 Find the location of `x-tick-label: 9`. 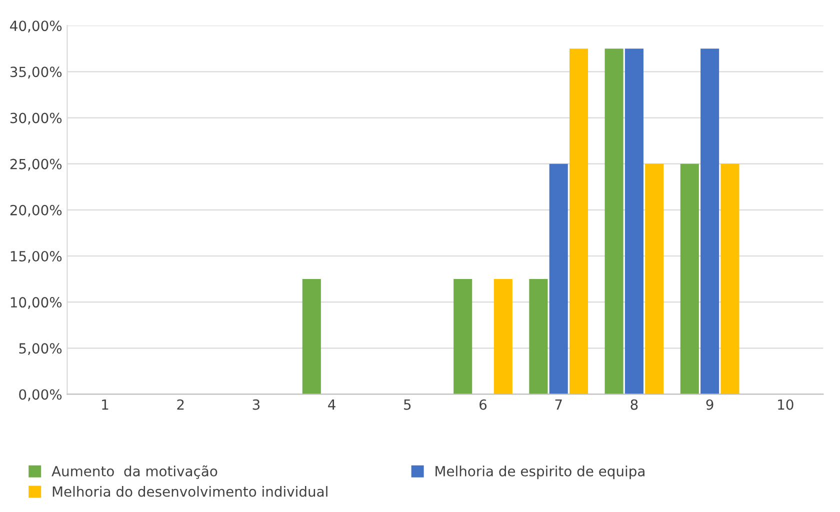

x-tick-label: 9 is located at coordinates (710, 404).